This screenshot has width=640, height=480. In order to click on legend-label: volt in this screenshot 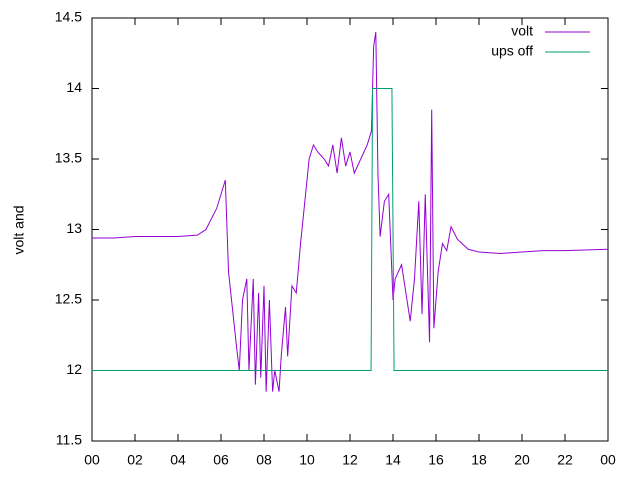, I will do `click(522, 31)`.